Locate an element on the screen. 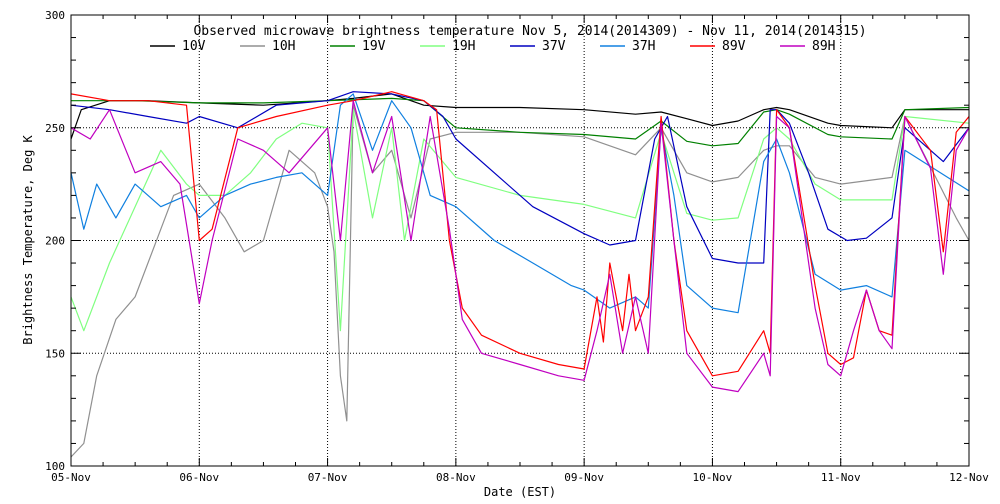  x-tick-label: 12-Nov is located at coordinates (969, 477).